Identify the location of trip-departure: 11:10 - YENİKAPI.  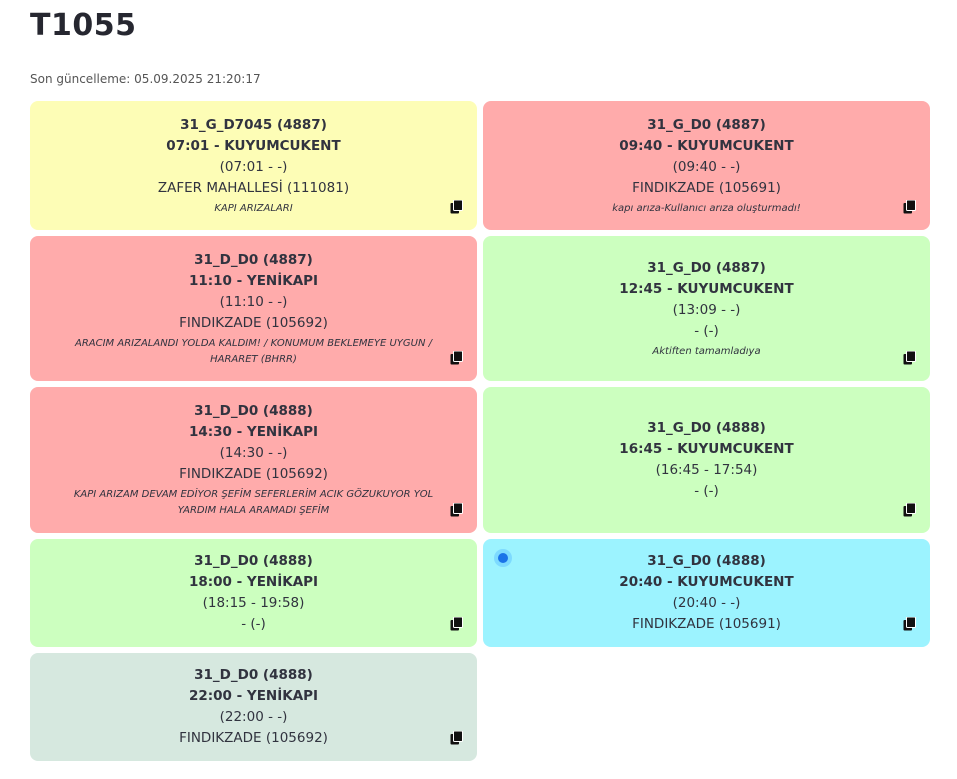
(253, 280).